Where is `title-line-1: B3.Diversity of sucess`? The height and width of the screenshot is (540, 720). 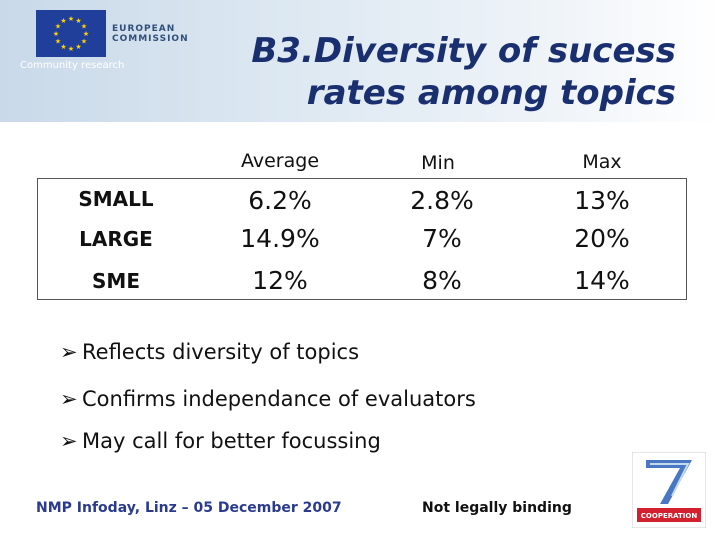 title-line-1: B3.Diversity of sucess is located at coordinates (463, 51).